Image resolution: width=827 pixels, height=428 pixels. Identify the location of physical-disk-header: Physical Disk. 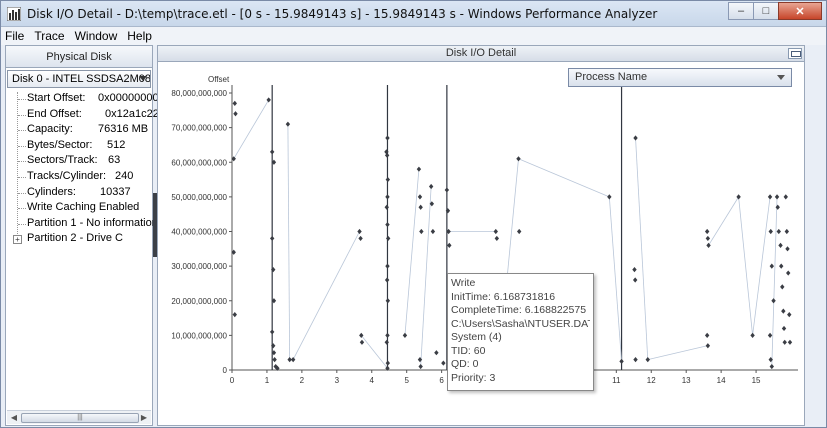
(79, 57).